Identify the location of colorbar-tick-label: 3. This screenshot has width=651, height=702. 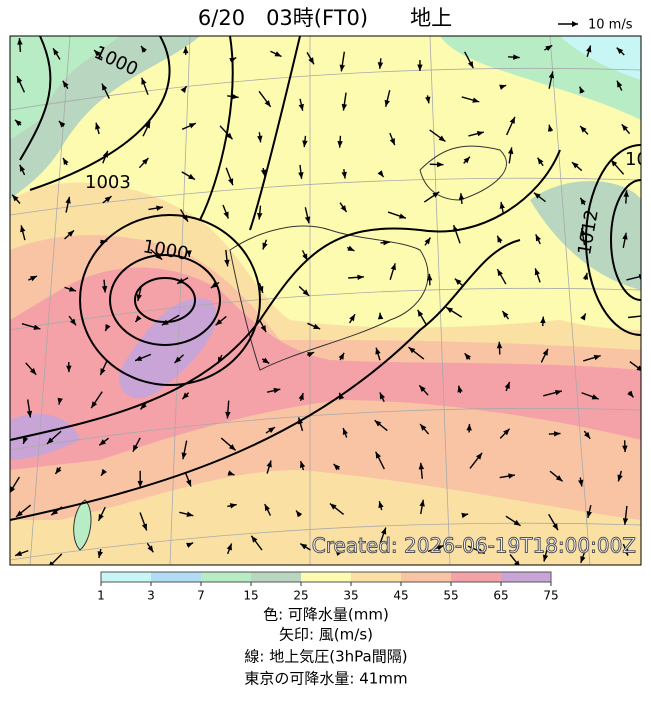
(151, 596).